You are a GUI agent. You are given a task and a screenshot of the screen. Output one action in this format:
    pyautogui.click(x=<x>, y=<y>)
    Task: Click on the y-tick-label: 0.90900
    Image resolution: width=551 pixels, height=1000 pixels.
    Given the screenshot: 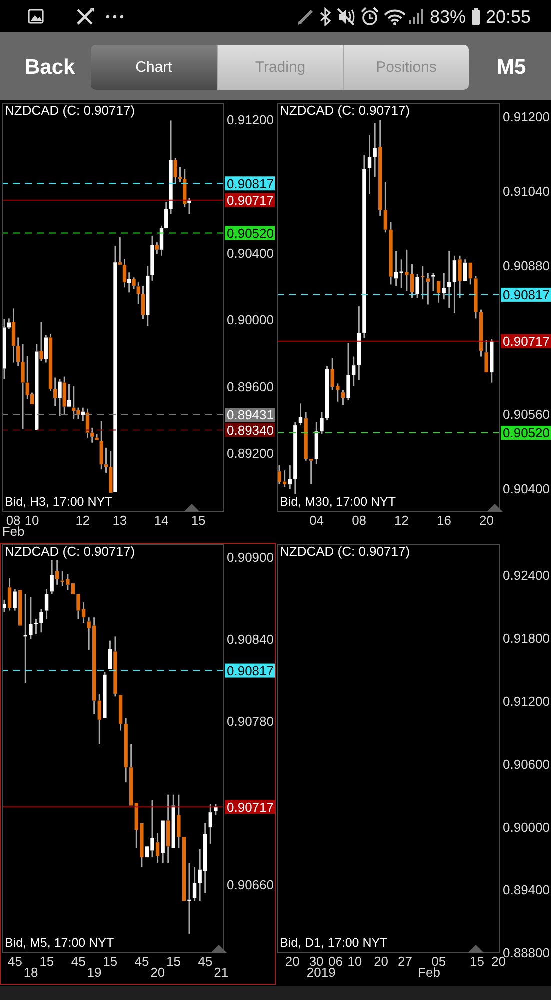 What is the action you would take?
    pyautogui.click(x=250, y=558)
    